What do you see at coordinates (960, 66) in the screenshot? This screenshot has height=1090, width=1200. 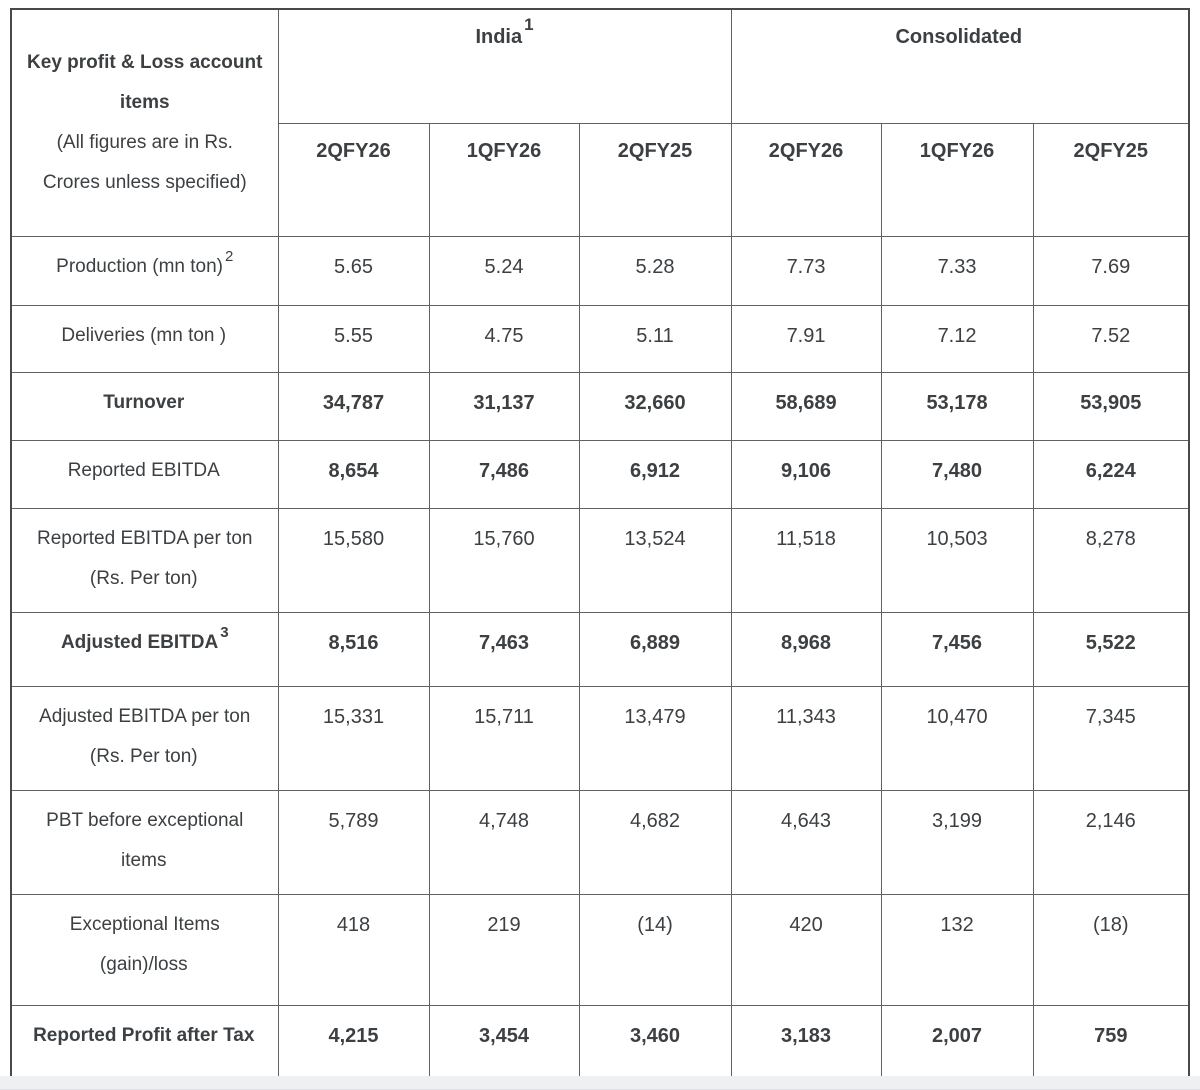 I see `group-header-consolidated: Consolidated` at bounding box center [960, 66].